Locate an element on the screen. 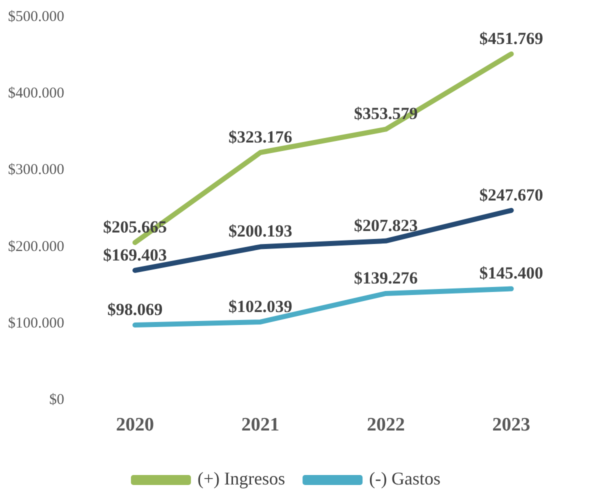  y-tick-label: $0 is located at coordinates (56, 400).